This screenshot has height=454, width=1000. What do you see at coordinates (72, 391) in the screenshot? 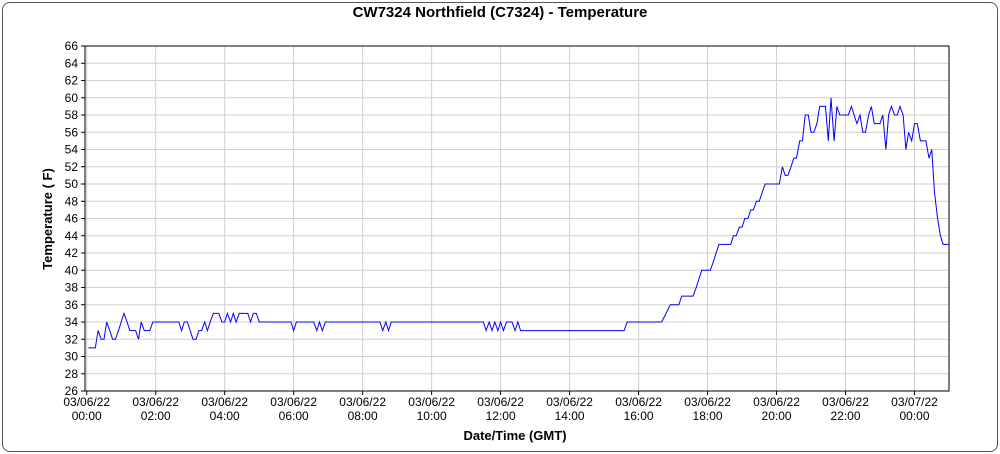
I see `y-tick-label: 26` at bounding box center [72, 391].